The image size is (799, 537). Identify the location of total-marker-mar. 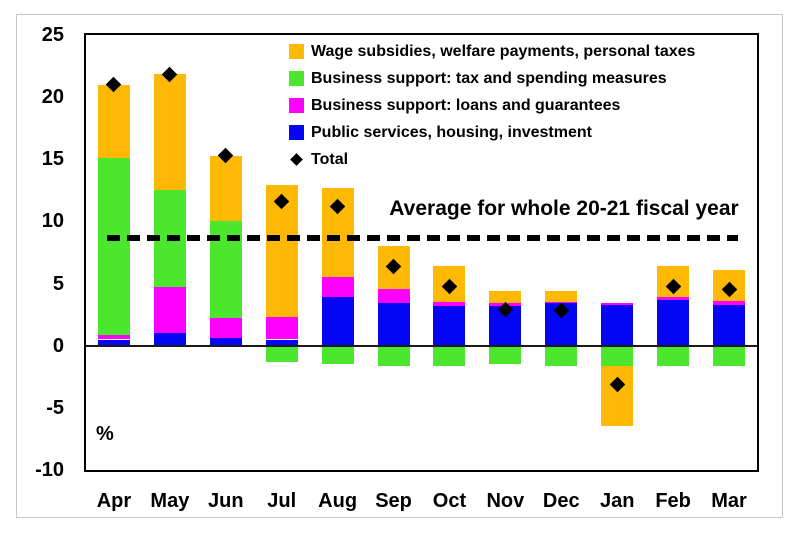
(729, 290).